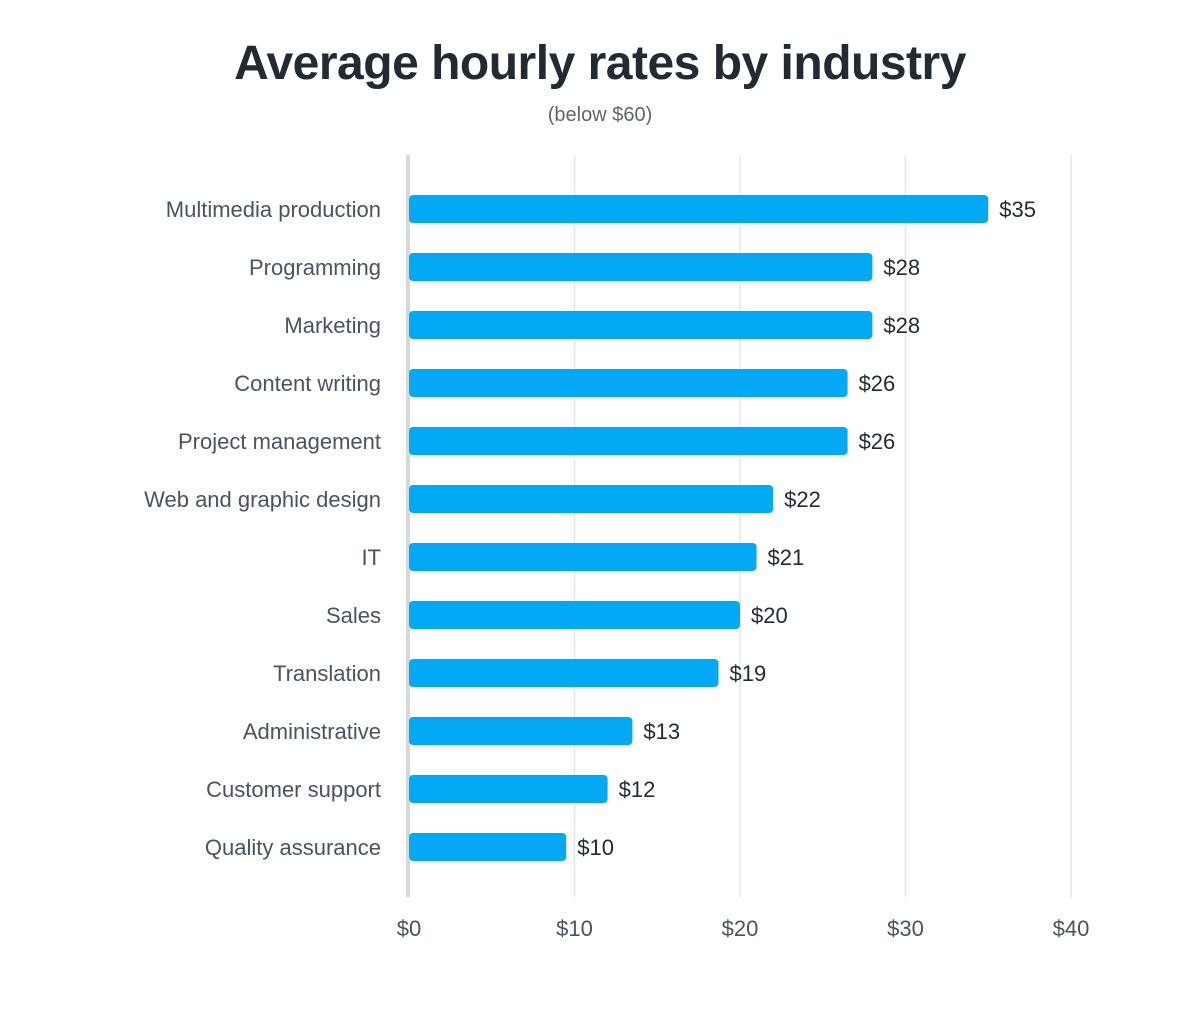  I want to click on category-label: Marketing, so click(332, 325).